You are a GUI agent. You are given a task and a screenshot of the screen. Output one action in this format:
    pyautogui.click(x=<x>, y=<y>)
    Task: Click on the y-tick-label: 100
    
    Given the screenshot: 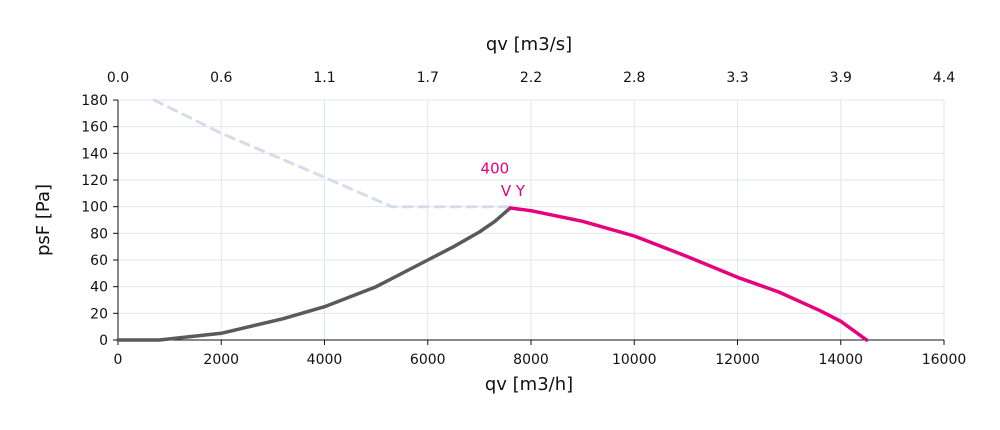 What is the action you would take?
    pyautogui.click(x=94, y=208)
    